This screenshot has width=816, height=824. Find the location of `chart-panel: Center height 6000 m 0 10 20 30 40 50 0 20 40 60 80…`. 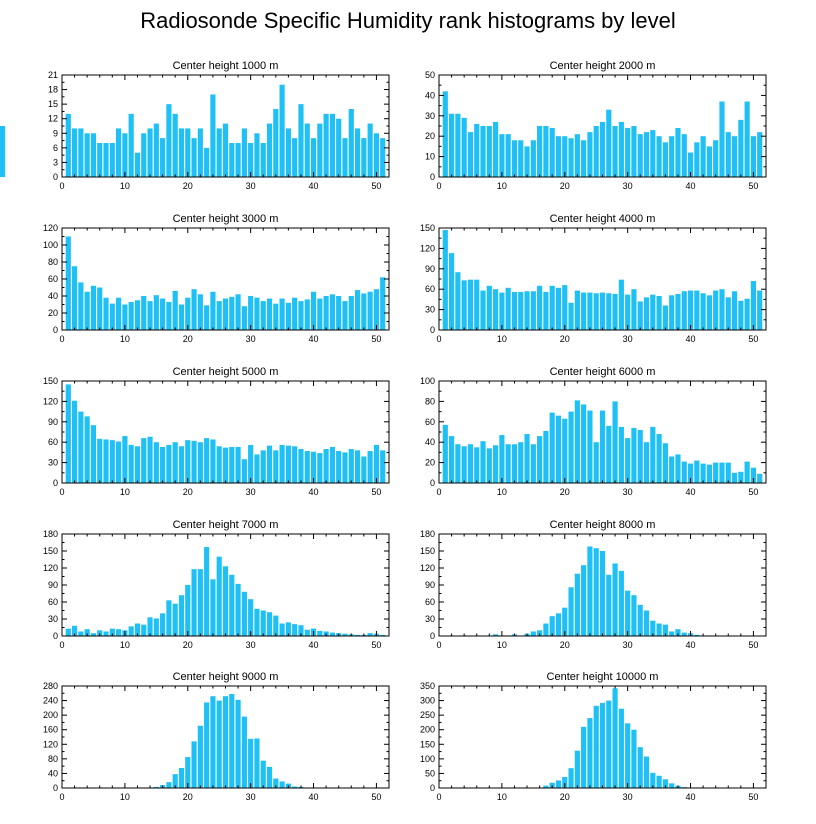

chart-panel: Center height 6000 m 0 10 20 30 40 50 0 20 40 60 80… is located at coordinates (593, 431).